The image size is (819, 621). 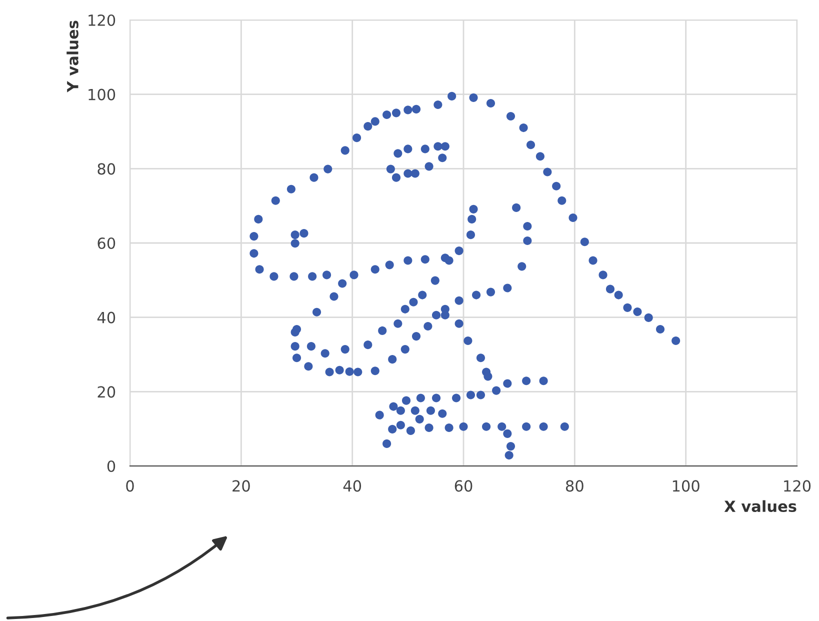 What do you see at coordinates (106, 318) in the screenshot?
I see `y-tick-label: 40` at bounding box center [106, 318].